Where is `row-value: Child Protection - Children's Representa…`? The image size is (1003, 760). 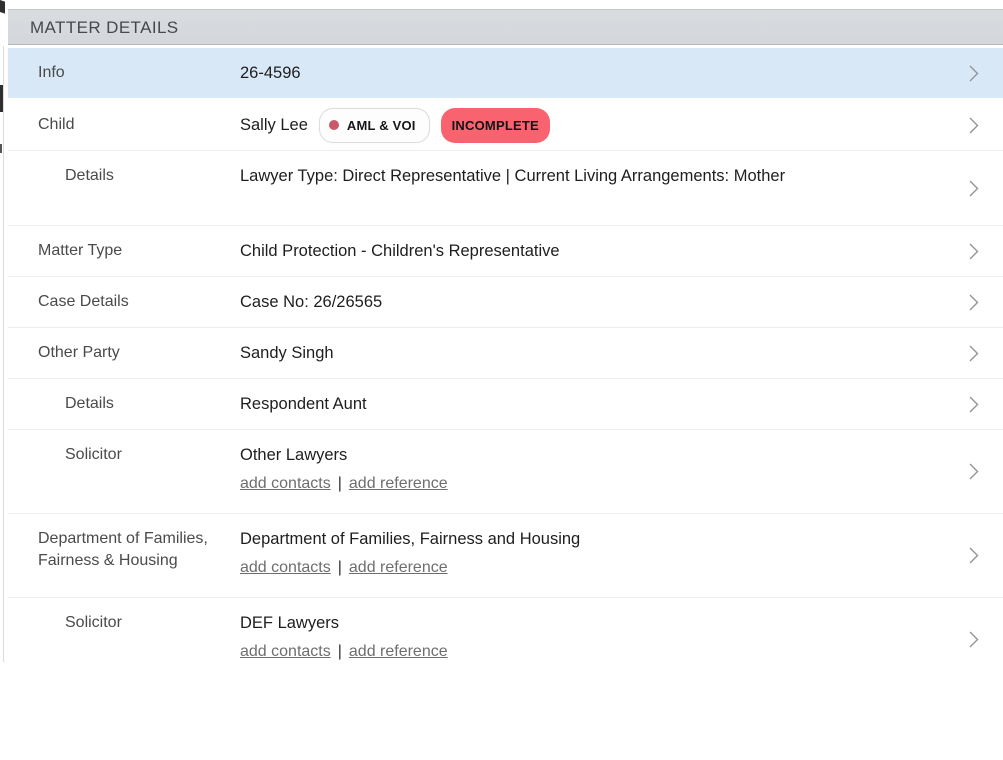 row-value: Child Protection - Children's Representa… is located at coordinates (400, 250).